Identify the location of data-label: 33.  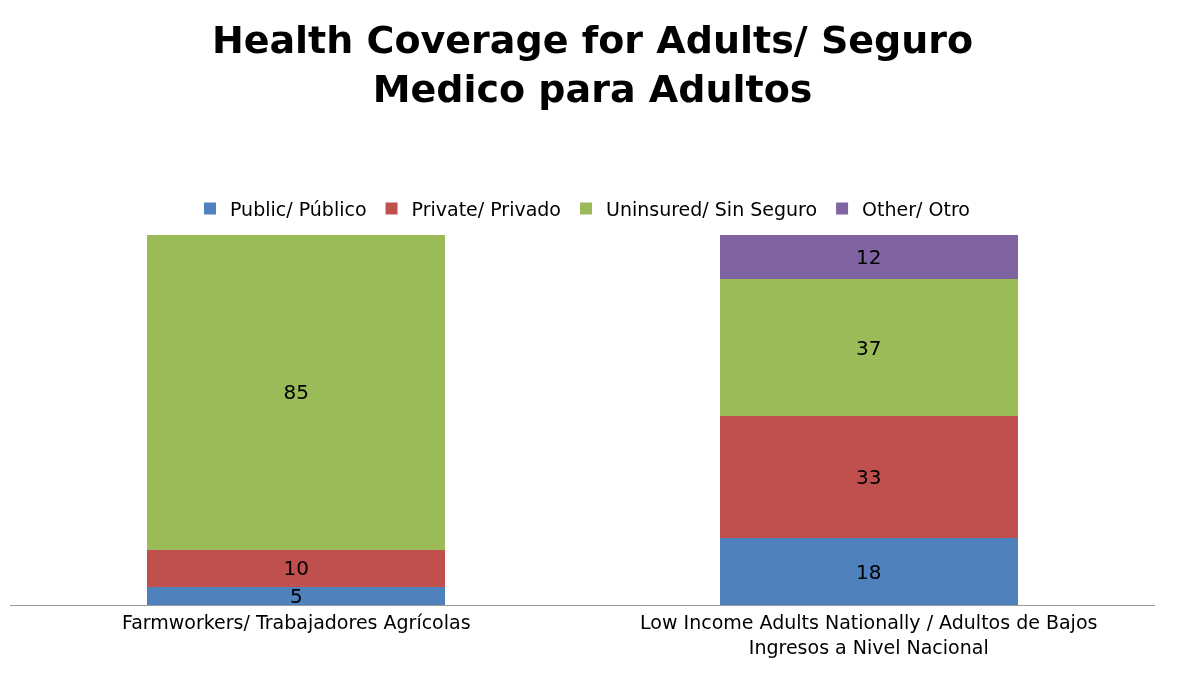
(869, 477).